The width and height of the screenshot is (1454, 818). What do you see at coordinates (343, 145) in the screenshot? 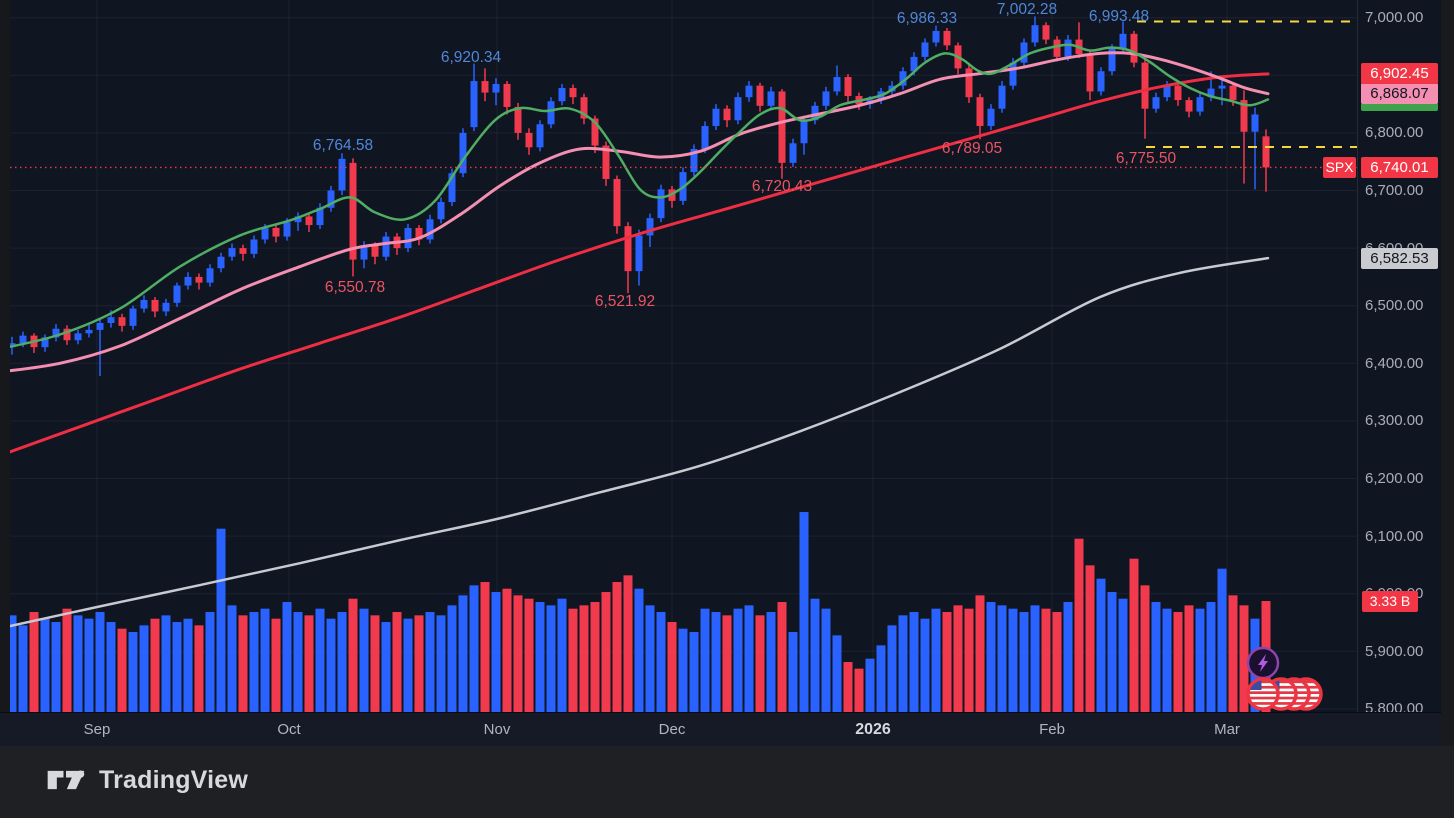
I see `price-annotation: 6,764.58` at bounding box center [343, 145].